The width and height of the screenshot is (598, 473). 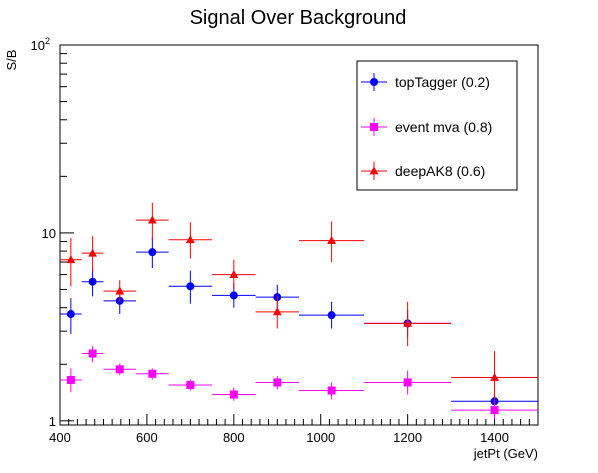 I want to click on x-tick-label: 800, so click(x=234, y=437).